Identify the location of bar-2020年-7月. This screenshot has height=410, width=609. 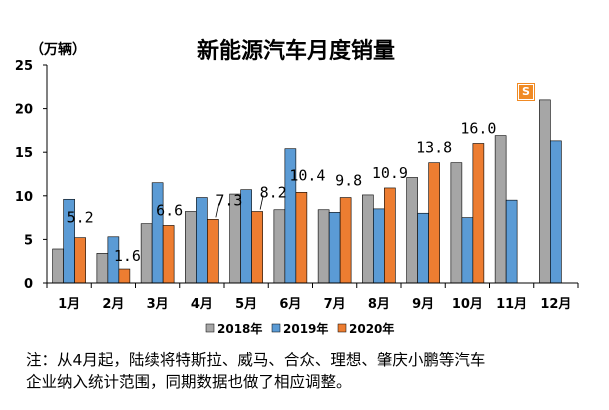
(345, 240).